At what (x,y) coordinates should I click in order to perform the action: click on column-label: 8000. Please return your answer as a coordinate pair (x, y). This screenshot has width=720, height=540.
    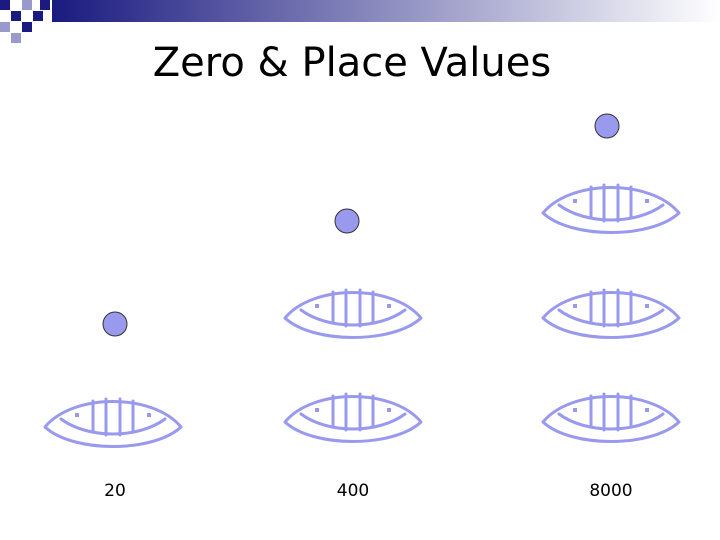
    Looking at the image, I should click on (610, 491).